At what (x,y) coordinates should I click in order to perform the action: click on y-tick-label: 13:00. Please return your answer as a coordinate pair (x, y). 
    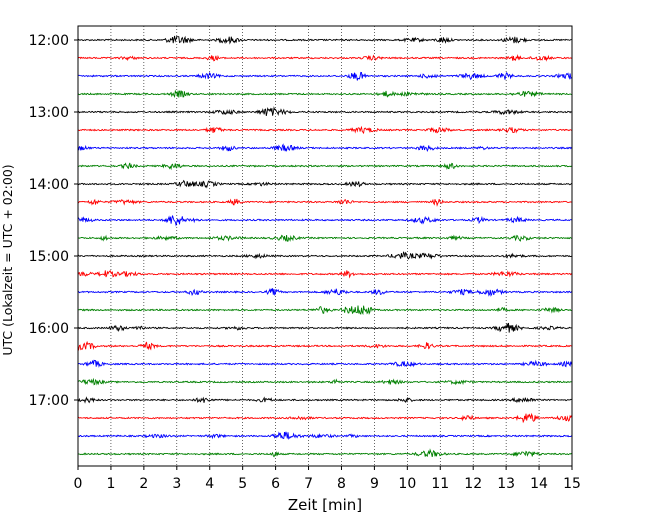
    Looking at the image, I should click on (49, 113).